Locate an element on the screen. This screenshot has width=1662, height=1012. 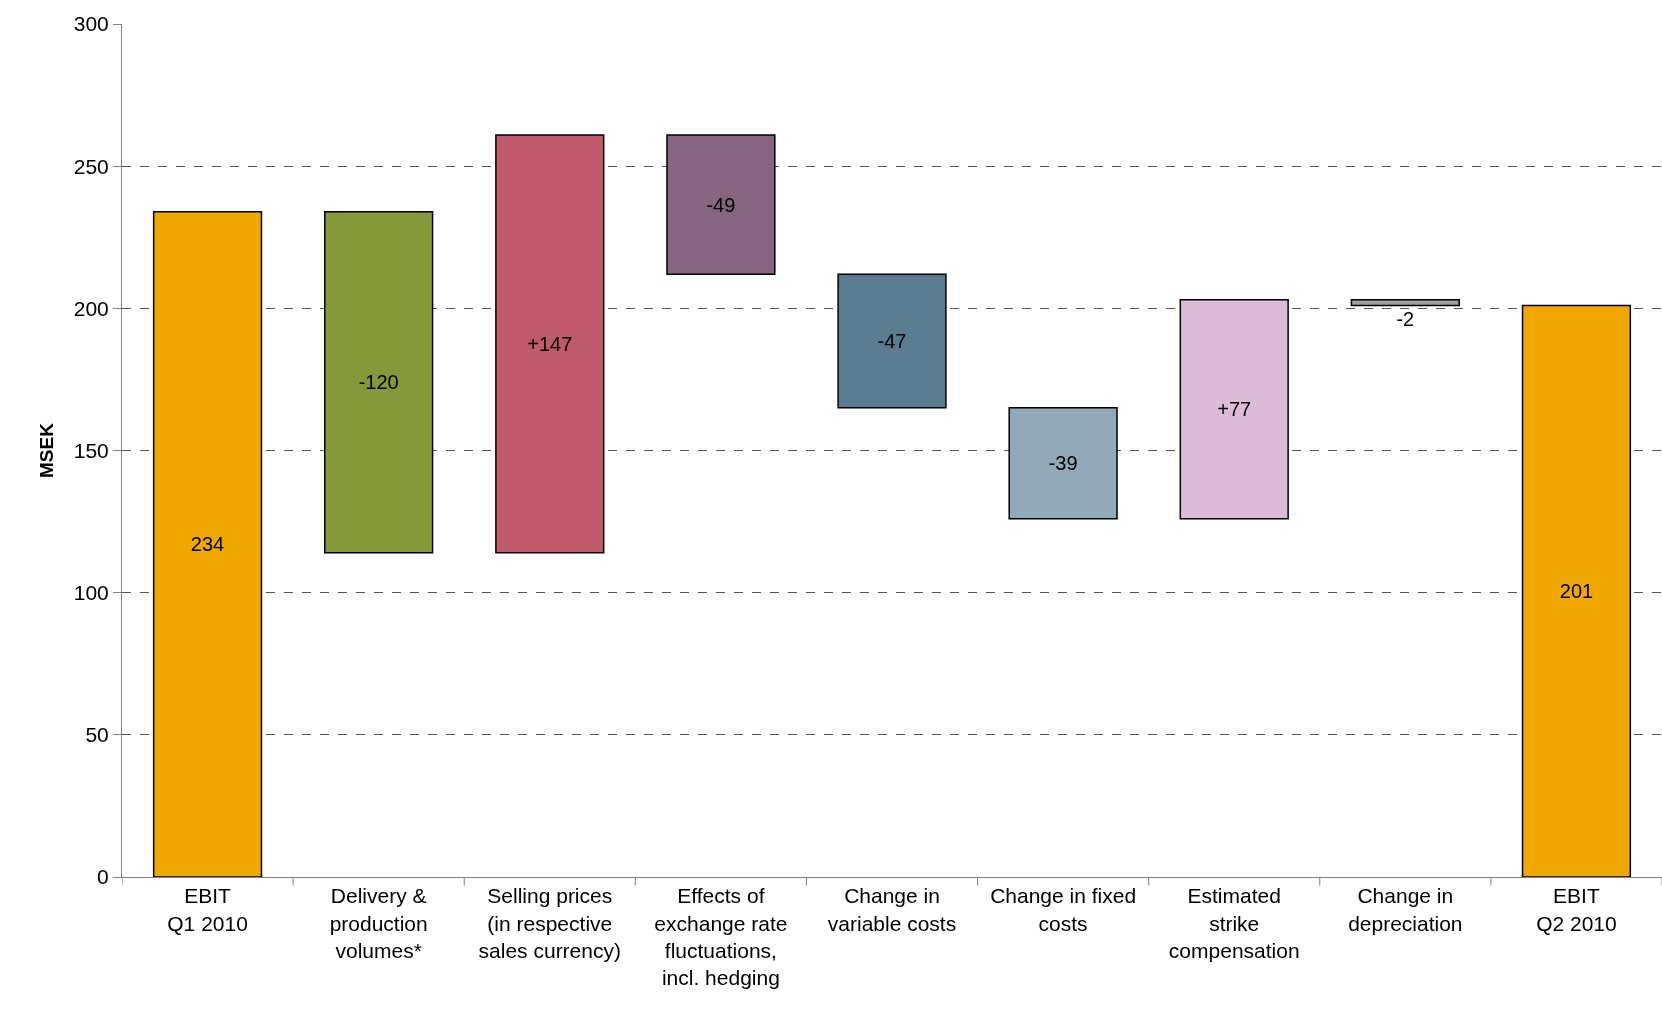
x-tick-label: Delivery & production volumes* is located at coordinates (378, 923).